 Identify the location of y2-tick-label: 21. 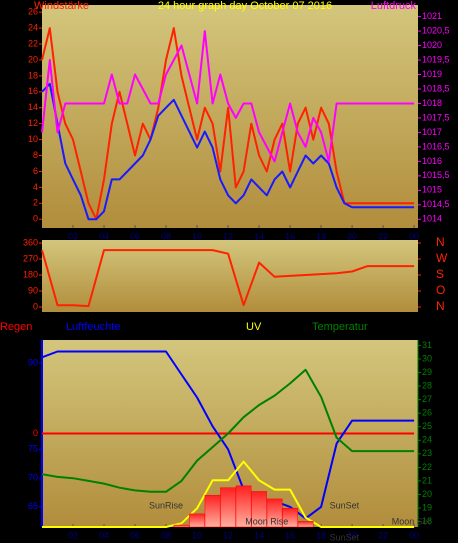
(427, 480).